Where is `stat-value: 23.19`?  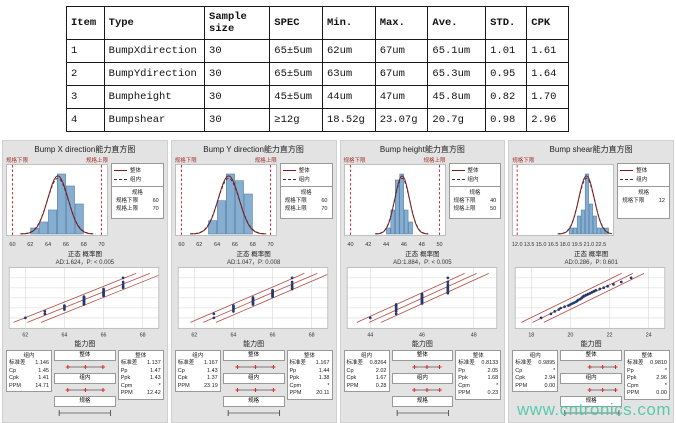
stat-value: 23.19 is located at coordinates (210, 385).